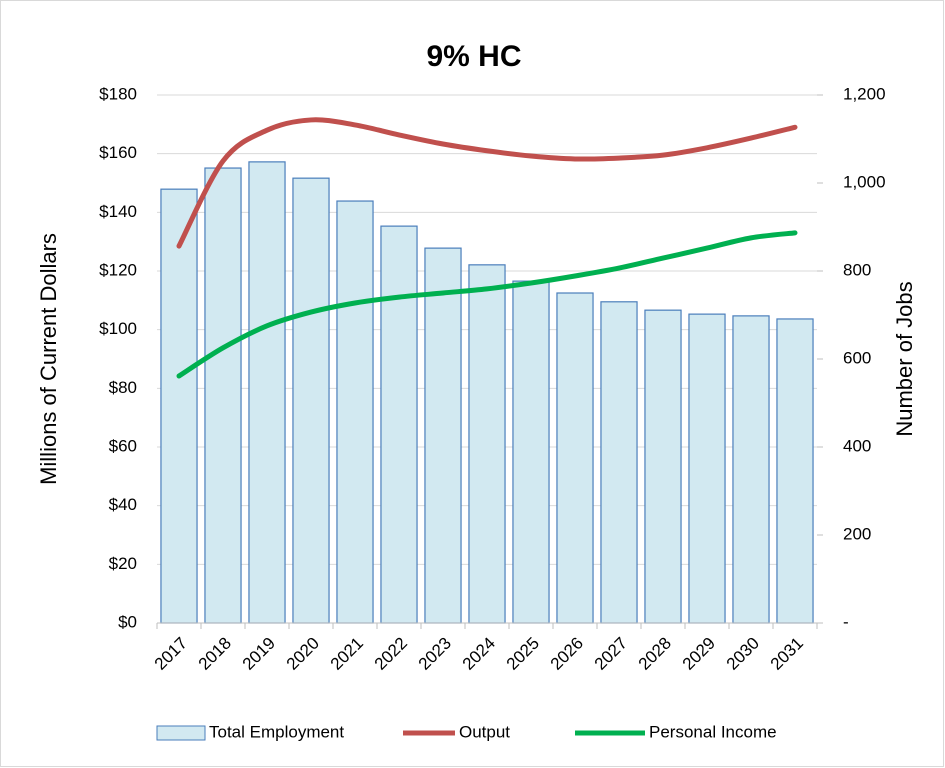 This screenshot has width=945, height=768. What do you see at coordinates (118, 328) in the screenshot?
I see `y-tick-label: $100` at bounding box center [118, 328].